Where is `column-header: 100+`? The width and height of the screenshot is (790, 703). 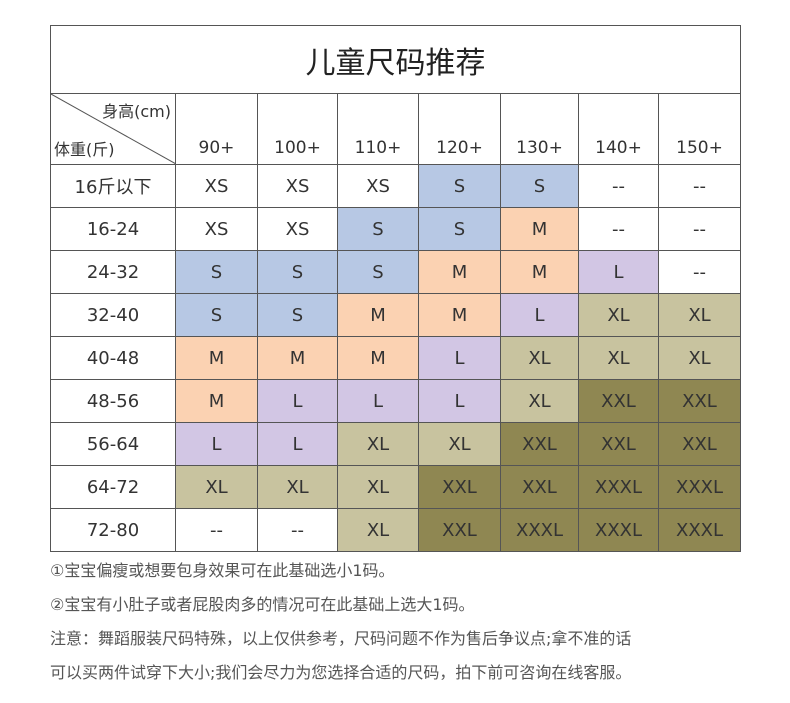 column-header: 100+ is located at coordinates (297, 129).